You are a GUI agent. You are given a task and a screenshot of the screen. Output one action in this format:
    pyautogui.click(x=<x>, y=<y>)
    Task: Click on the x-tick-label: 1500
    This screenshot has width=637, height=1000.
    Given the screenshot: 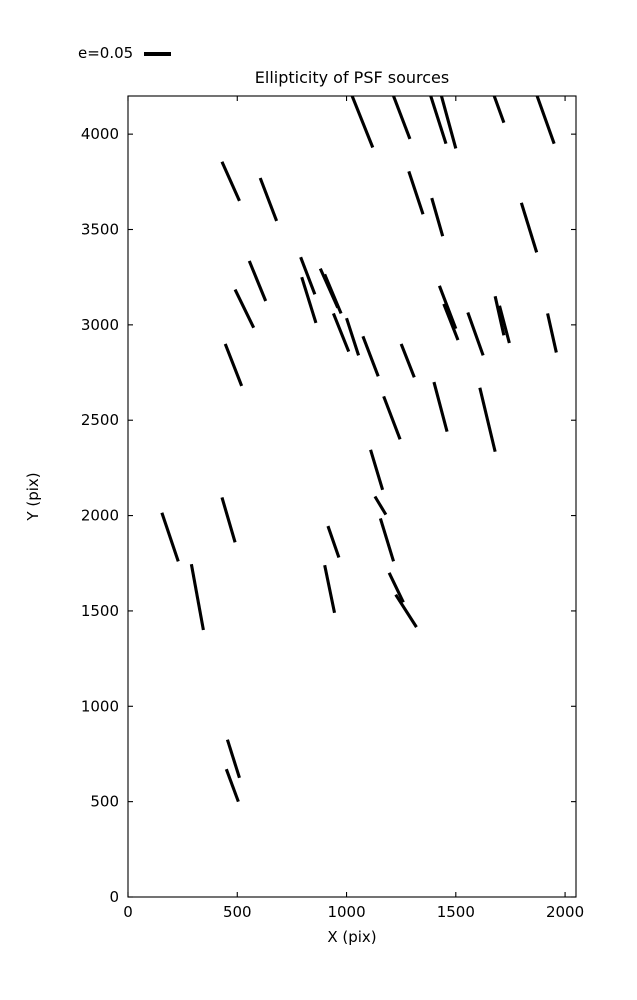 What is the action you would take?
    pyautogui.click(x=456, y=912)
    